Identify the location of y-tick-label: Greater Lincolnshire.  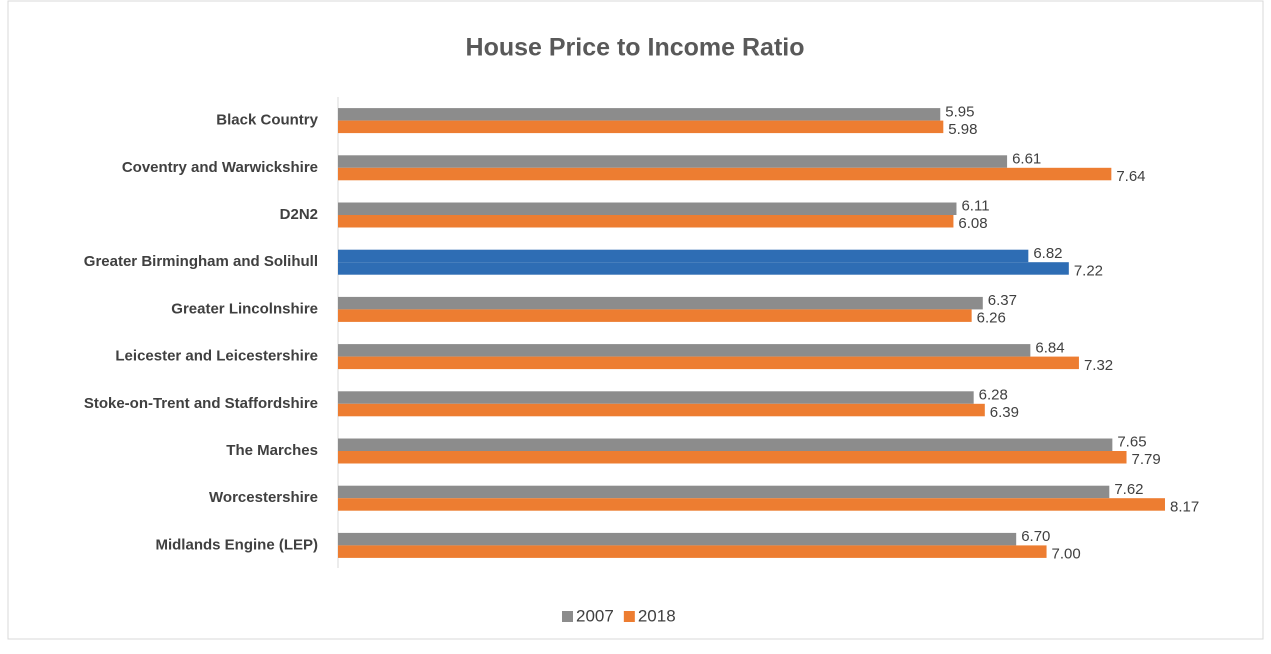
(244, 308).